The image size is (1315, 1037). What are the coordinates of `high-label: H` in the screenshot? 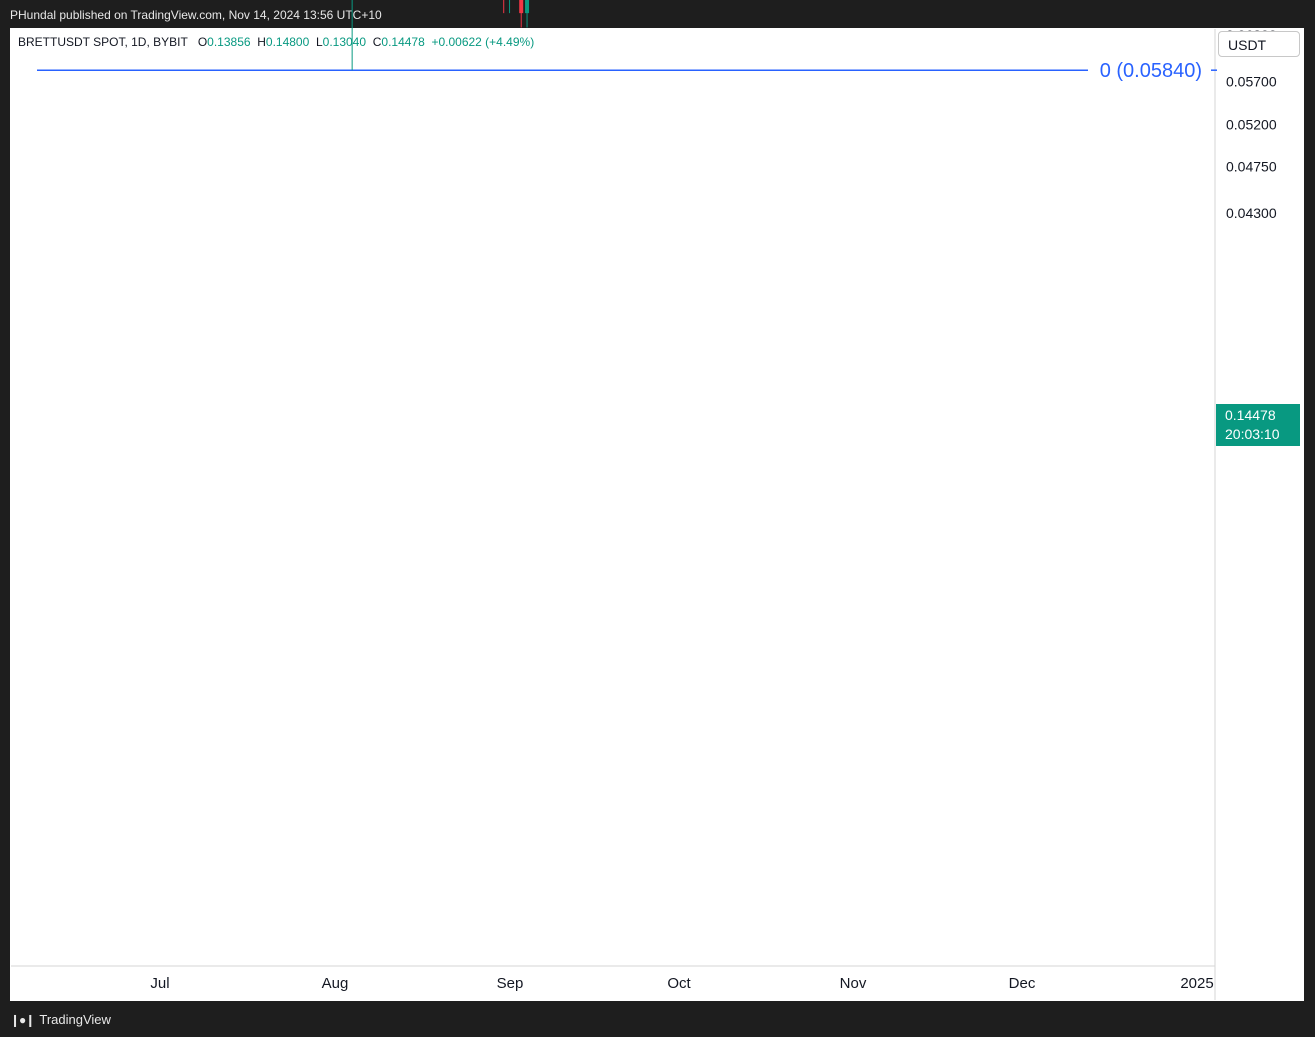 It's located at (261, 42).